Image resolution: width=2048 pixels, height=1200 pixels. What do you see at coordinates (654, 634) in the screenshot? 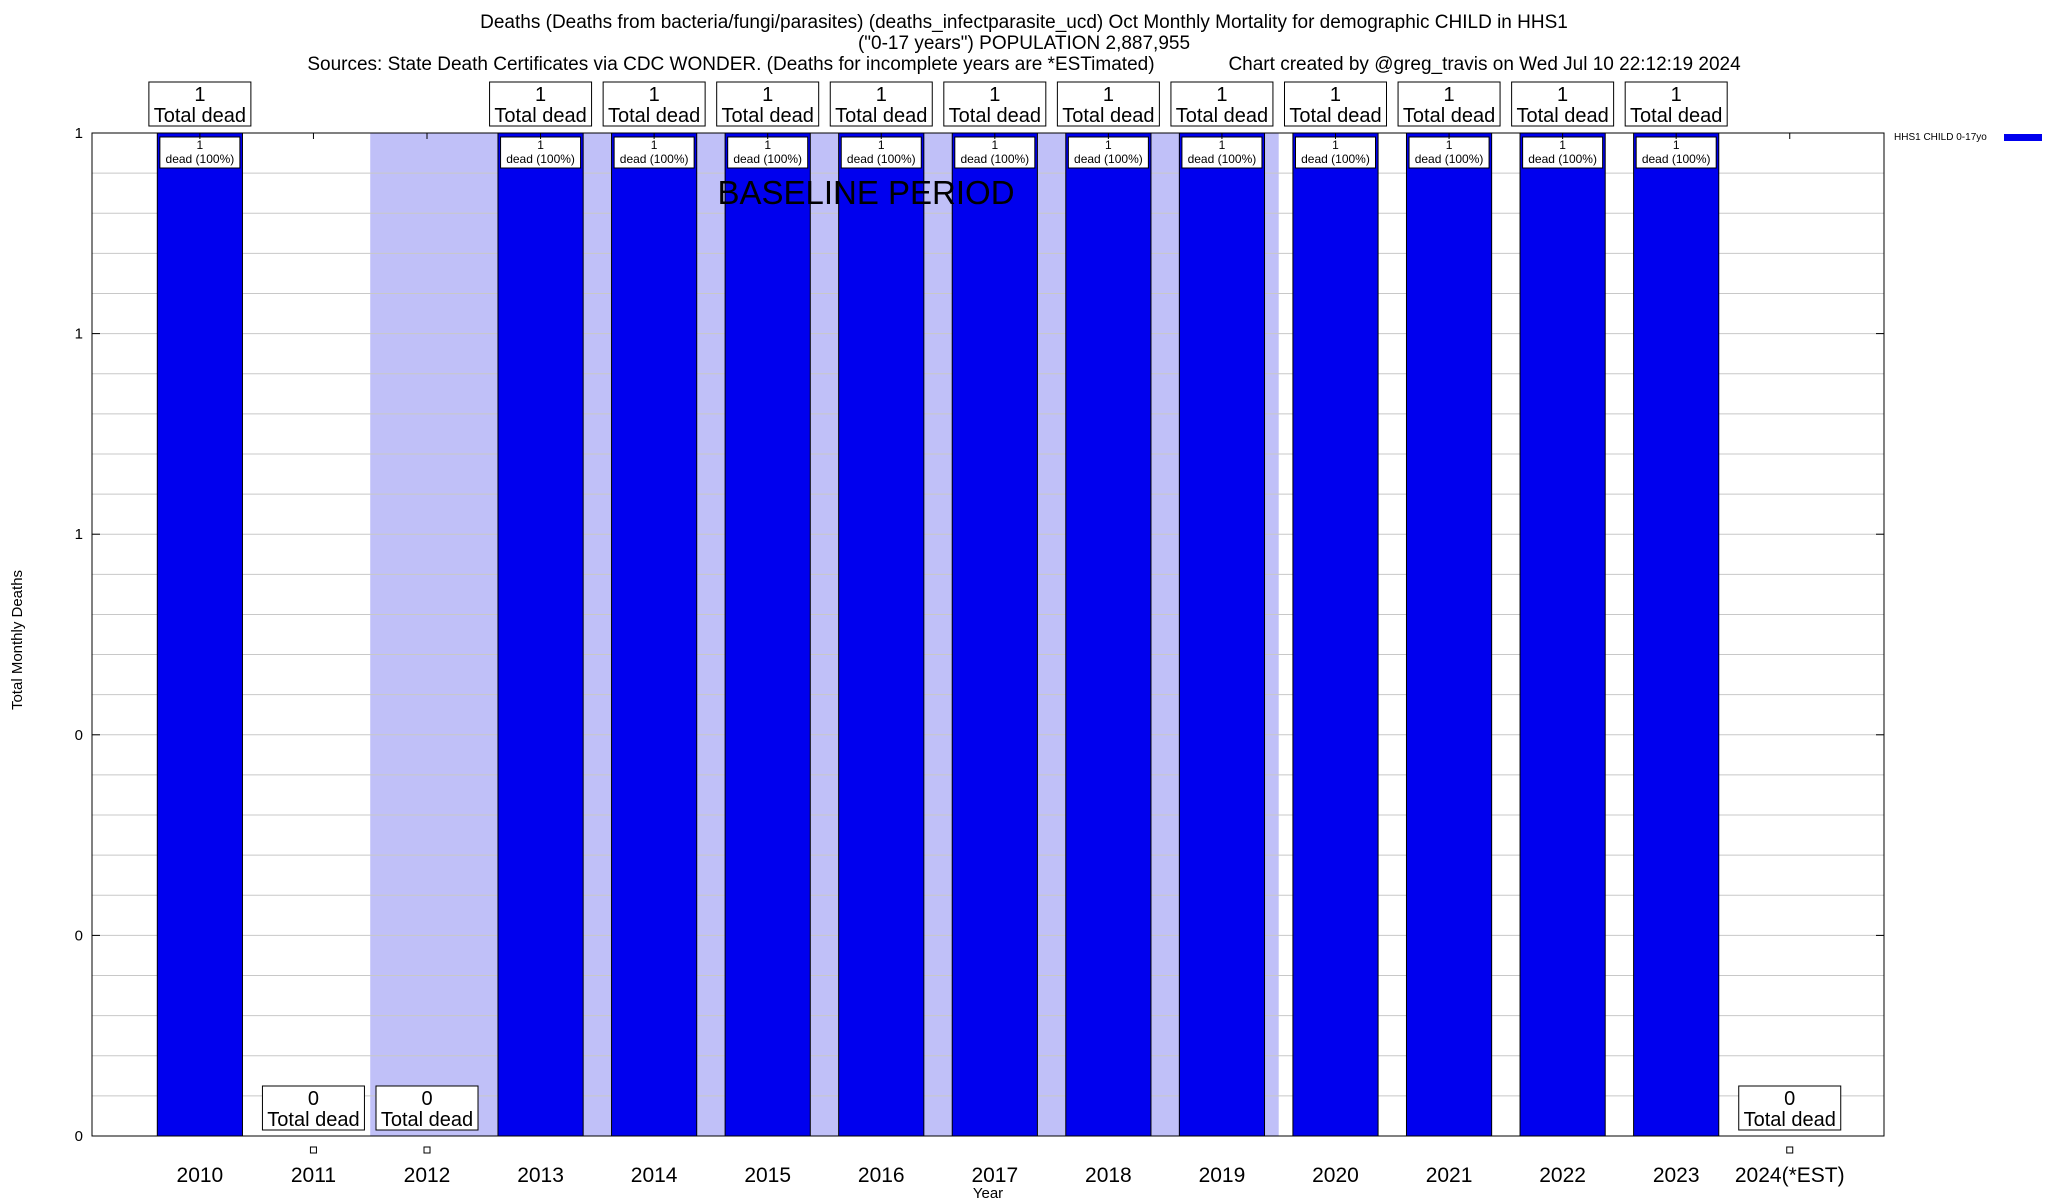
I see `bar-2014` at bounding box center [654, 634].